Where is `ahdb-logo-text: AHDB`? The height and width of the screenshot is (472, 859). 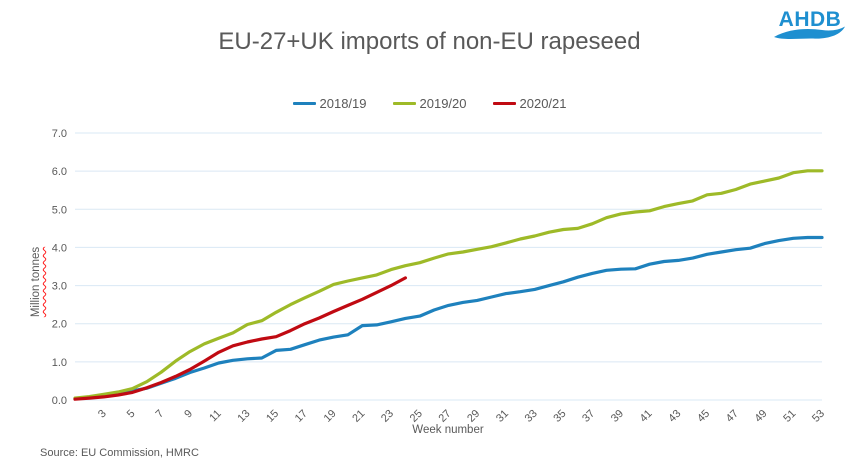 ahdb-logo-text: AHDB is located at coordinates (810, 19).